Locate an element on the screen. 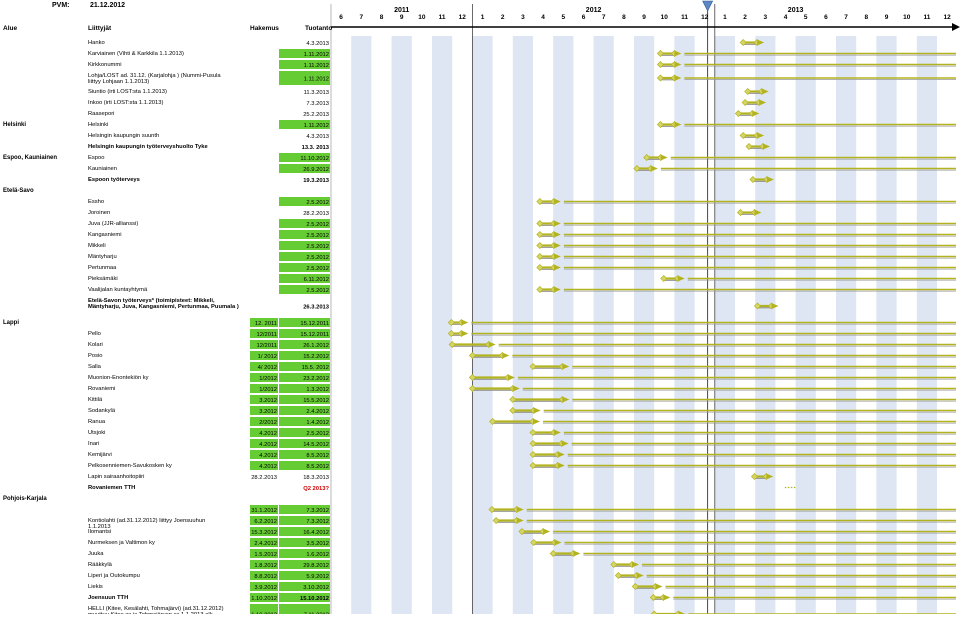 This screenshot has height=619, width=960. row-name: Rovaniemen TTH is located at coordinates (111, 488).